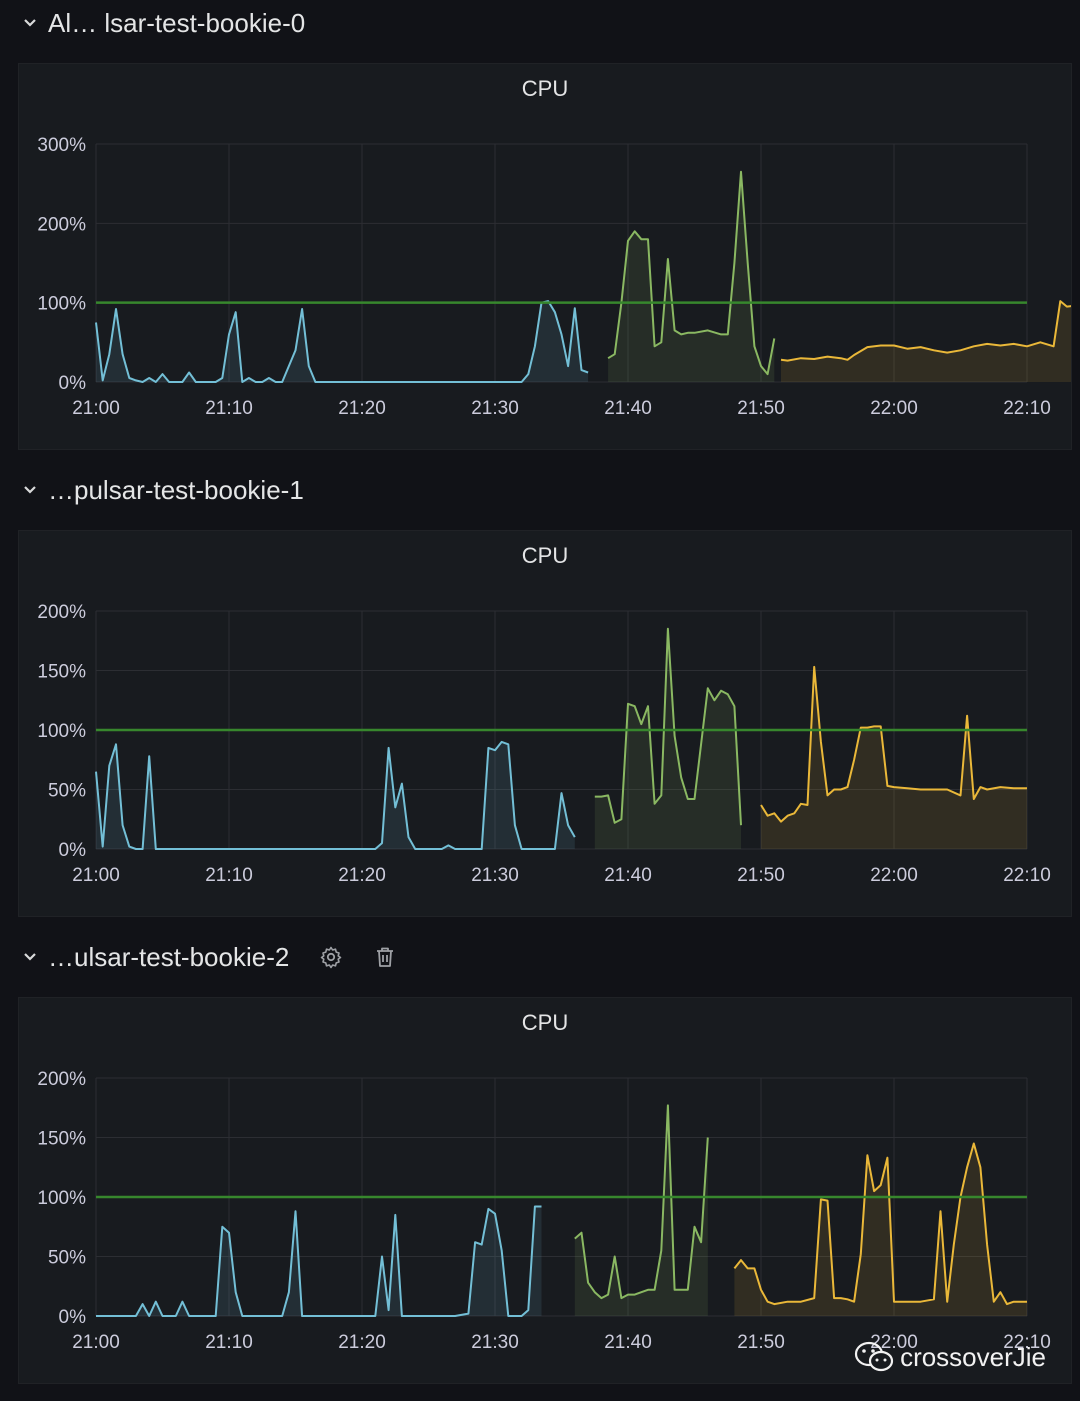 This screenshot has width=1080, height=1401. I want to click on wechat-icon, so click(874, 1356).